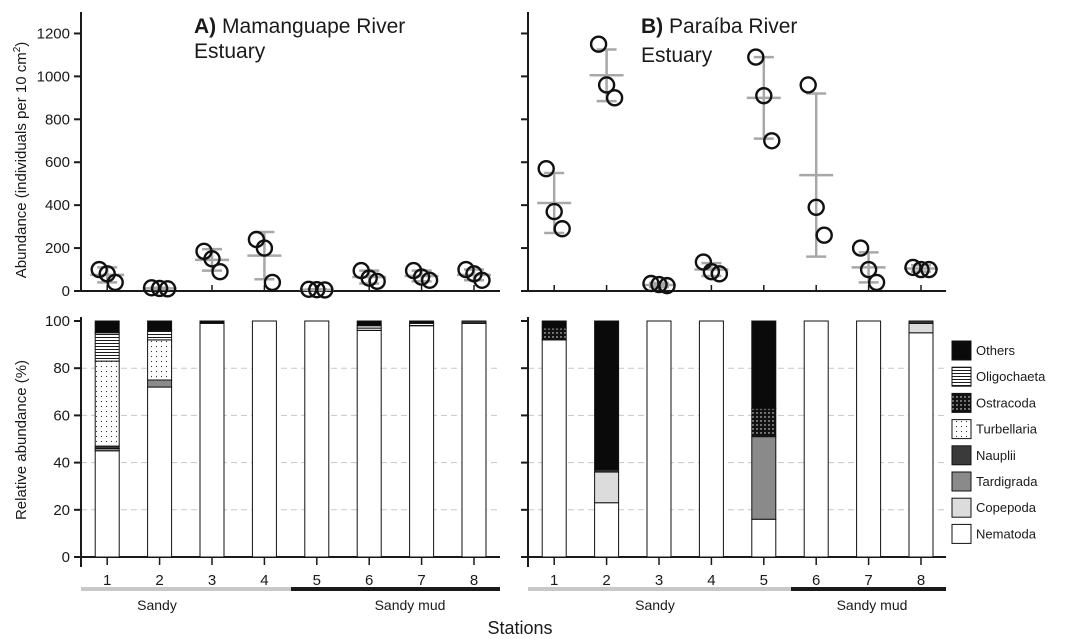  Describe the element at coordinates (57, 162) in the screenshot. I see `y-tick-label: 600` at that location.